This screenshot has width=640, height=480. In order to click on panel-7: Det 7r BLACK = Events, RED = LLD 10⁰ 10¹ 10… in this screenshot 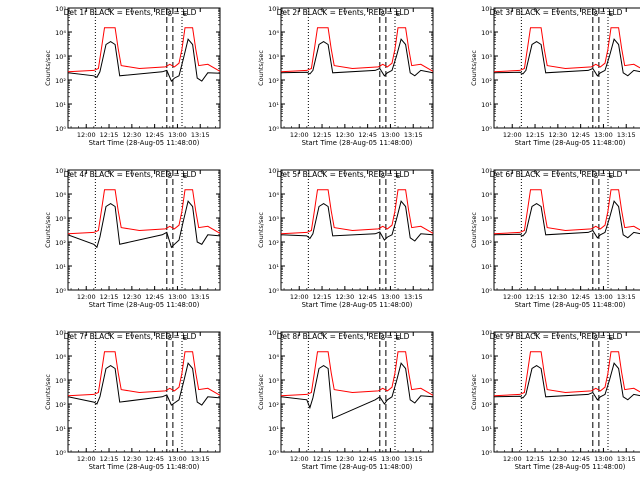, I will do `click(132, 400)`.